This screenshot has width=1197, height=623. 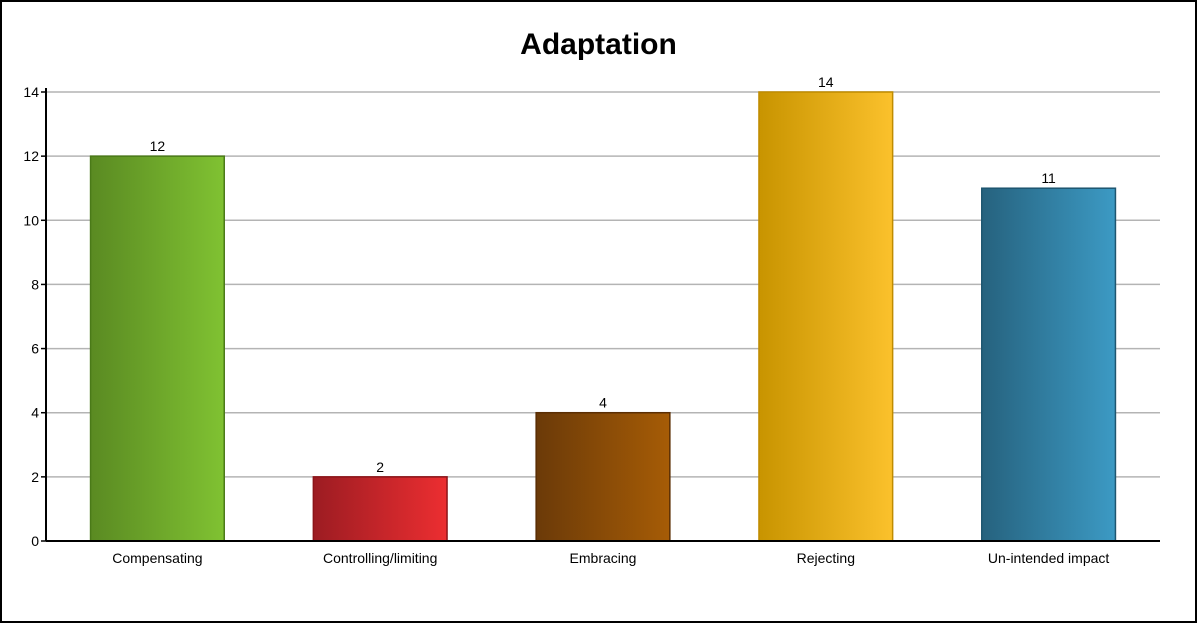 I want to click on data-label: 11, so click(x=1048, y=178).